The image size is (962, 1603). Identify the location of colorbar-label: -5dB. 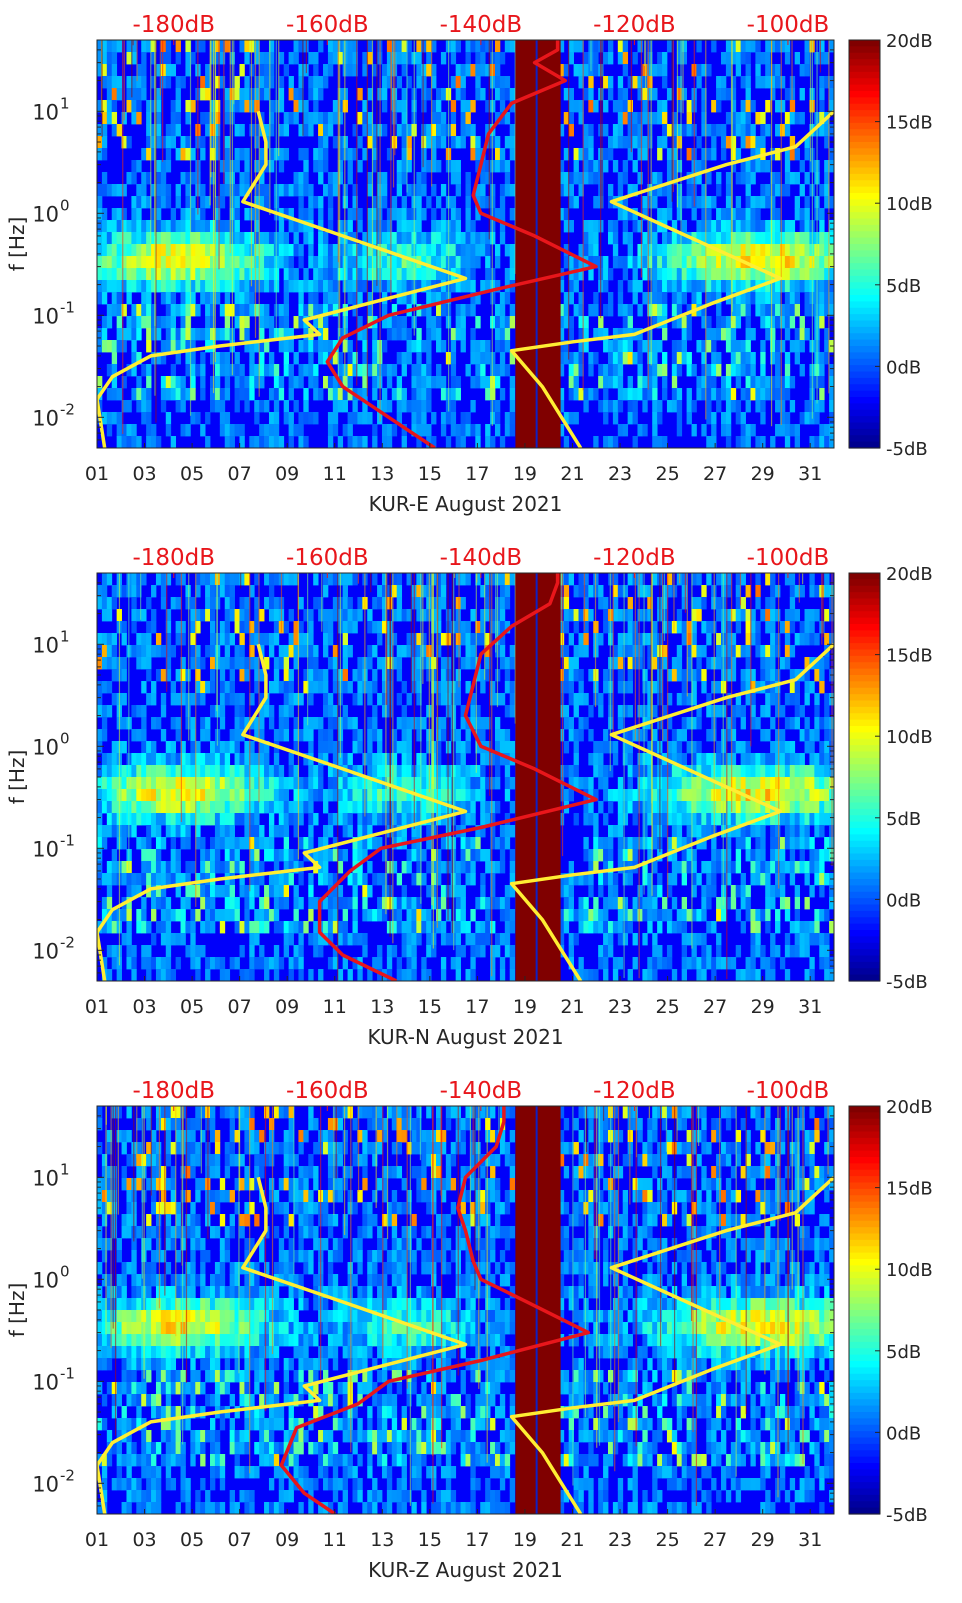
(907, 1515).